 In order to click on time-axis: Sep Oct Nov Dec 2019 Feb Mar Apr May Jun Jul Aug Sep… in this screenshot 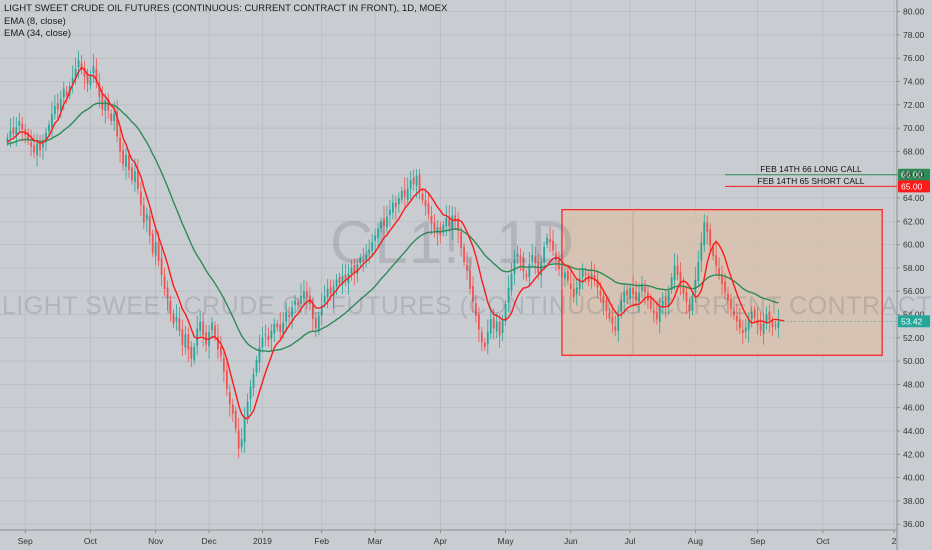, I will do `click(457, 538)`.